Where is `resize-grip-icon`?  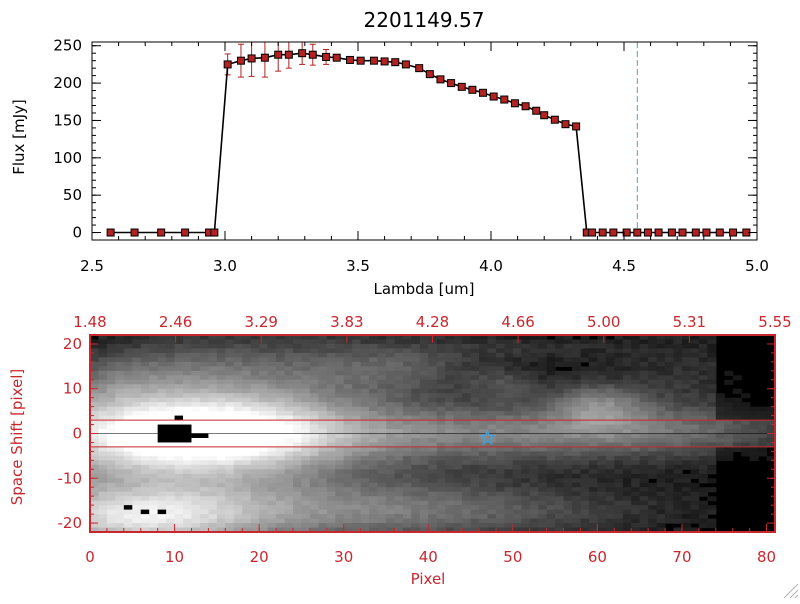 resize-grip-icon is located at coordinates (791, 591).